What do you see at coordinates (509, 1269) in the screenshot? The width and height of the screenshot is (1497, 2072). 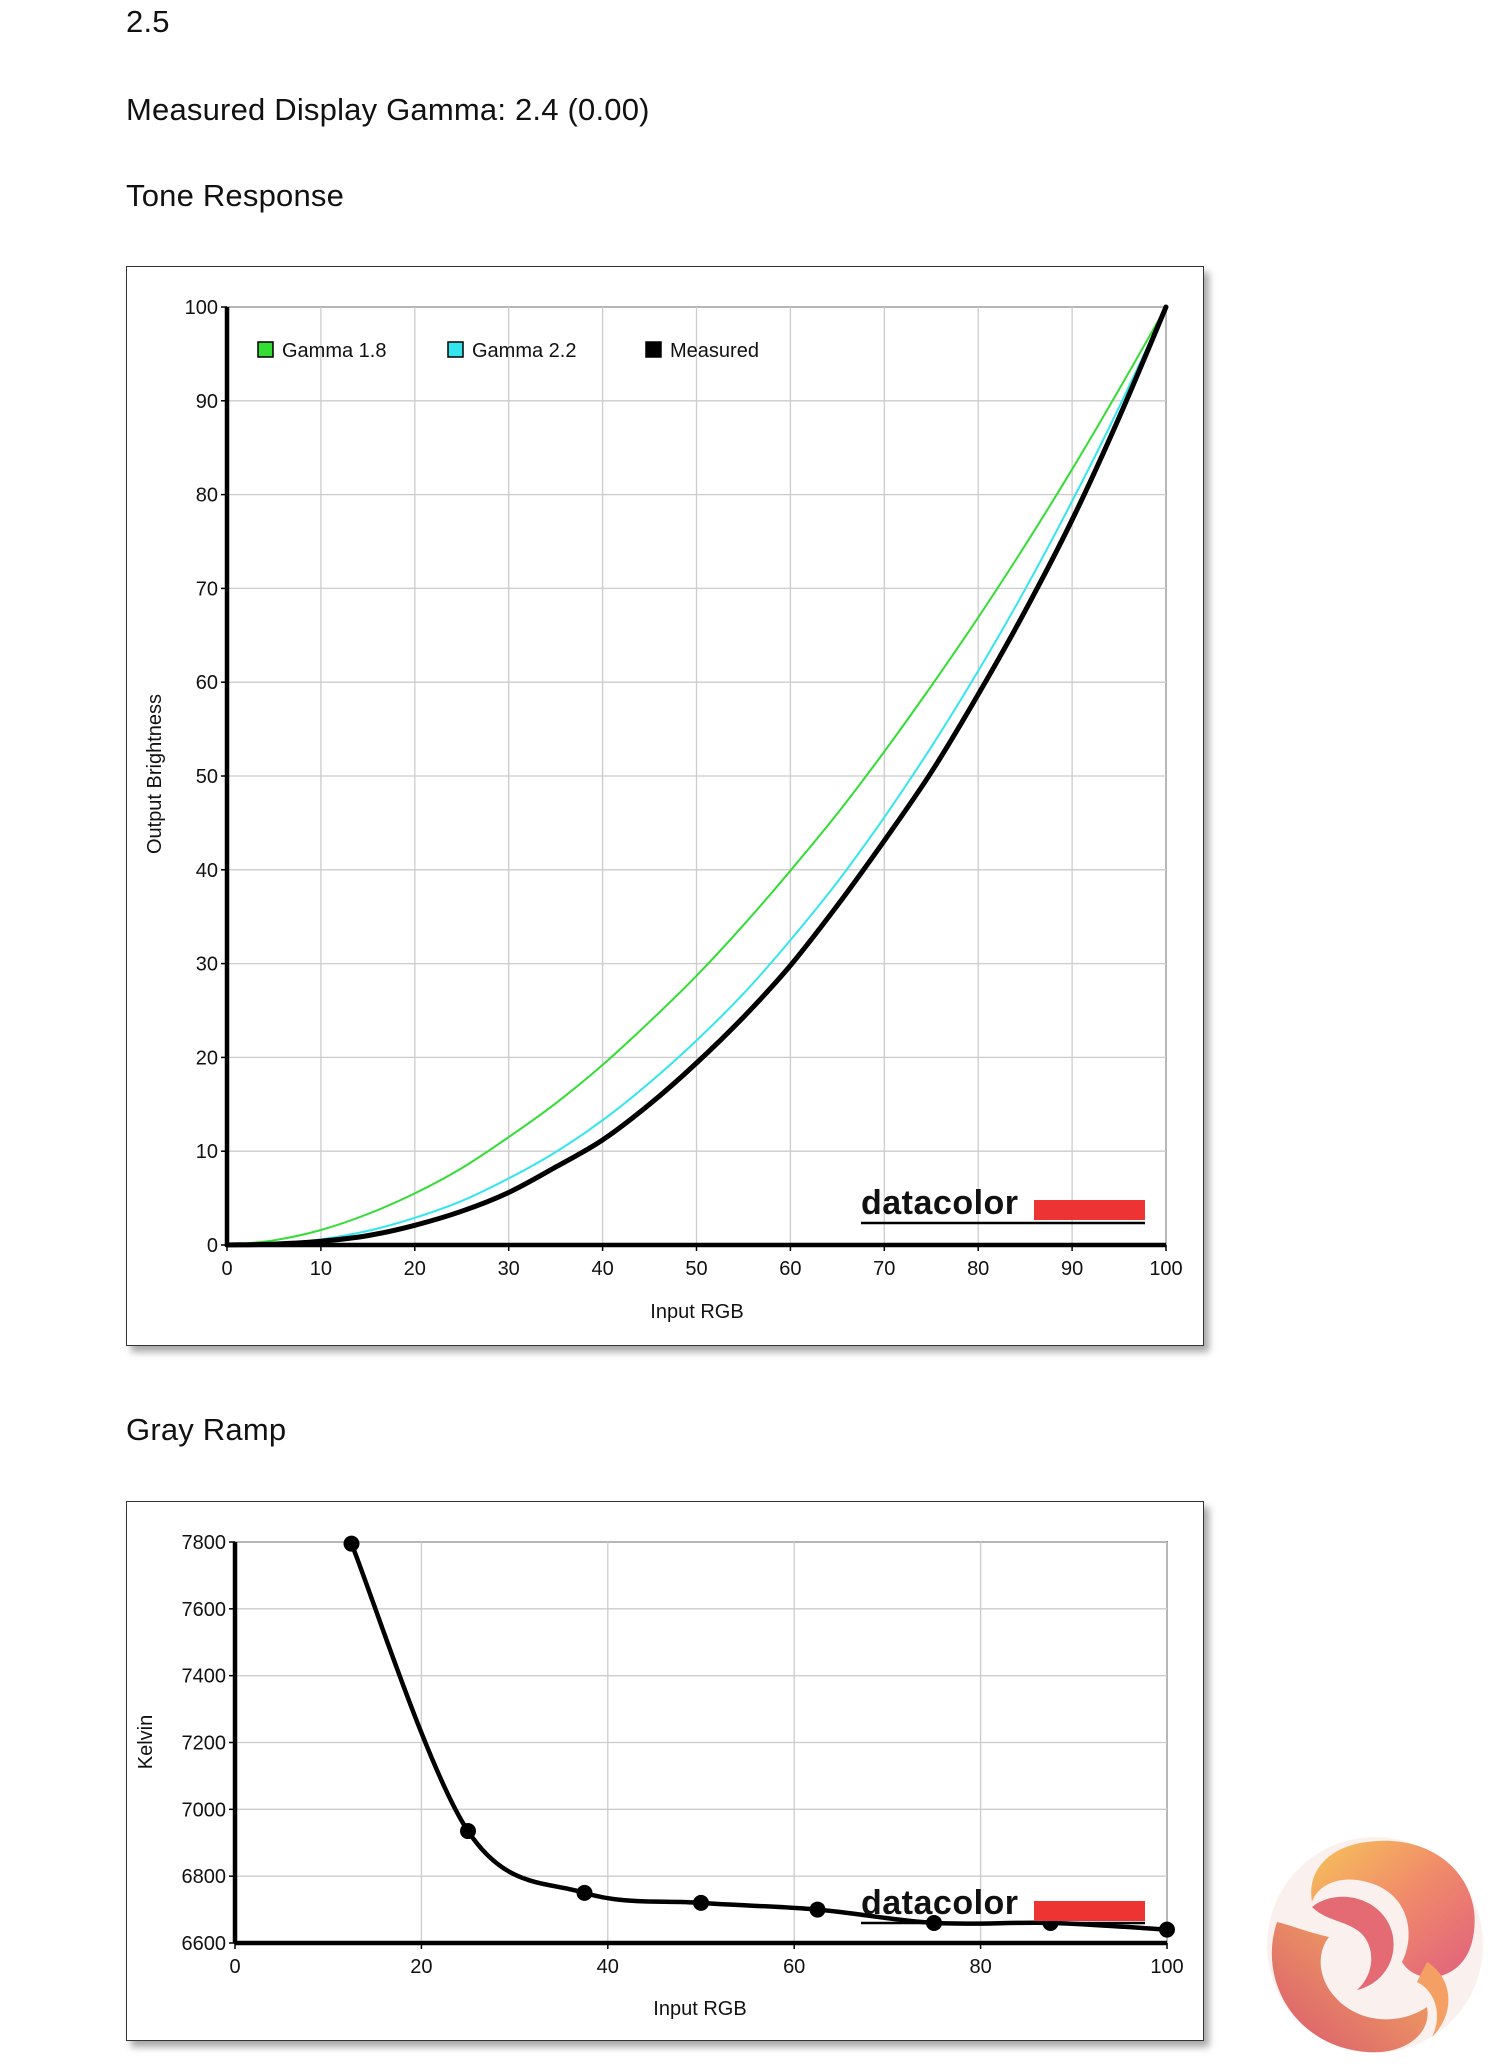 I see `x-tick-label: 30` at bounding box center [509, 1269].